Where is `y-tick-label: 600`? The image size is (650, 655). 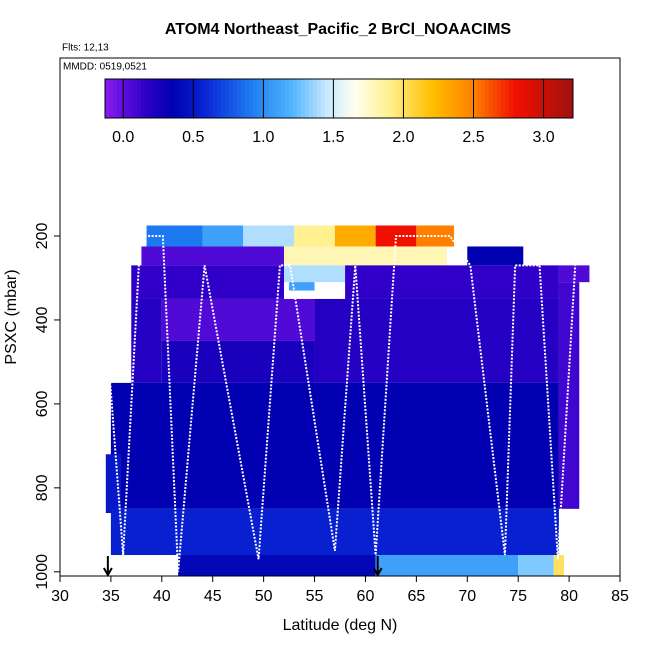
y-tick-label: 600 is located at coordinates (42, 403).